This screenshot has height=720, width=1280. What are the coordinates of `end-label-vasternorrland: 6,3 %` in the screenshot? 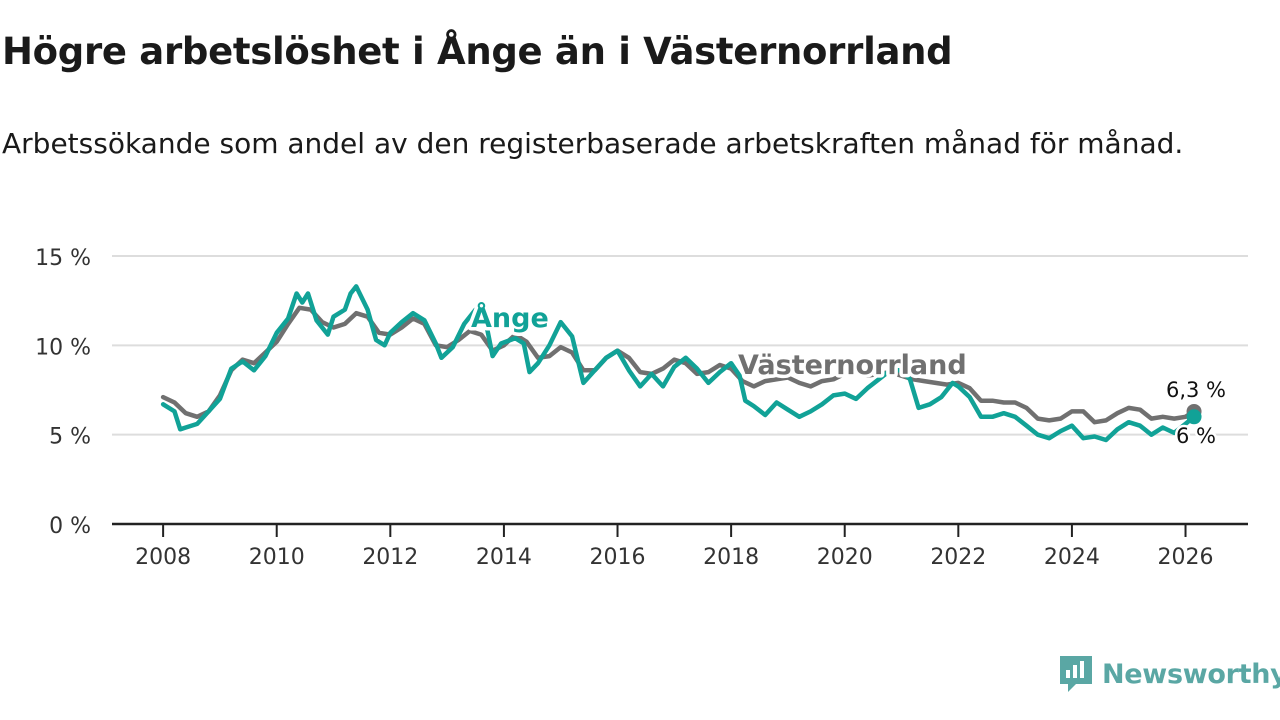 It's located at (1196, 390).